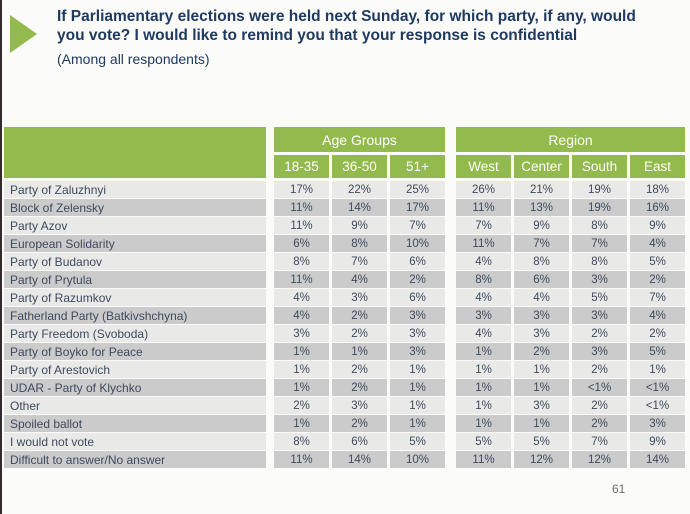  Describe the element at coordinates (599, 387) in the screenshot. I see `value-cell-south: <1%` at that location.